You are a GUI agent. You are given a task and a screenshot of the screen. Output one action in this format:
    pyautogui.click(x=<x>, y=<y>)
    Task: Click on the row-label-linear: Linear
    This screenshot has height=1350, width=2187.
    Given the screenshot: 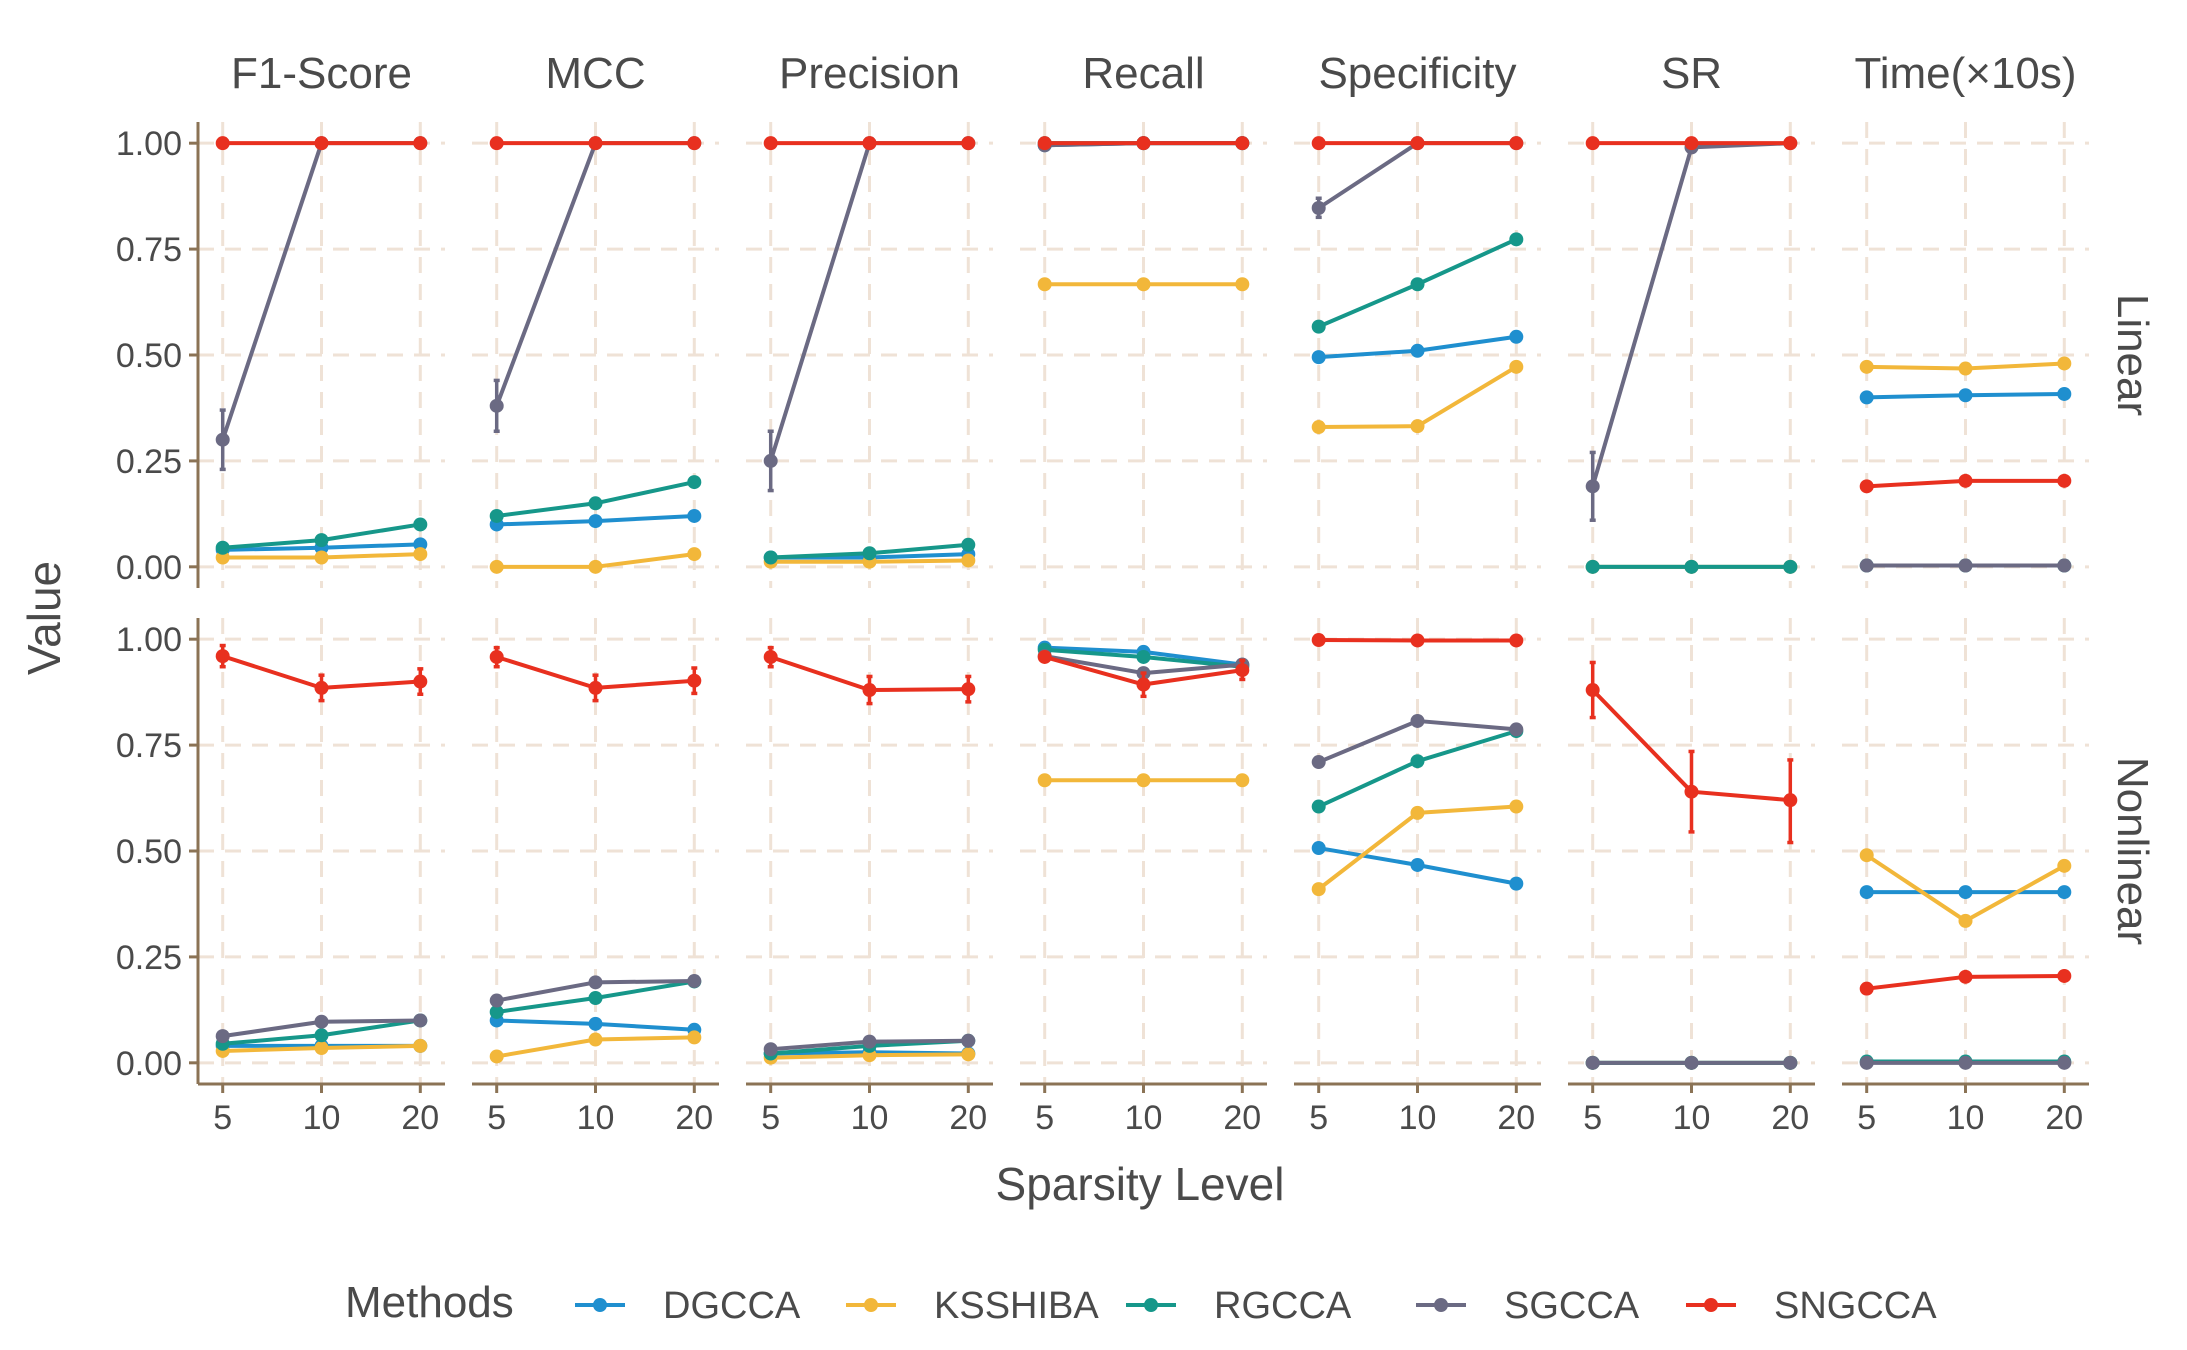 What is the action you would take?
    pyautogui.click(x=2132, y=355)
    